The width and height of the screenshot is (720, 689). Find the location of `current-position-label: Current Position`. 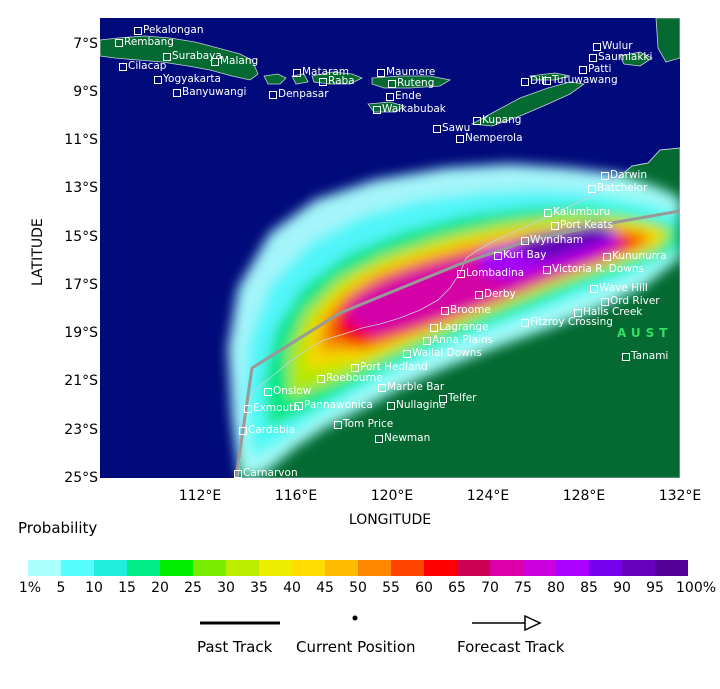

current-position-label: Current Position is located at coordinates (356, 647).